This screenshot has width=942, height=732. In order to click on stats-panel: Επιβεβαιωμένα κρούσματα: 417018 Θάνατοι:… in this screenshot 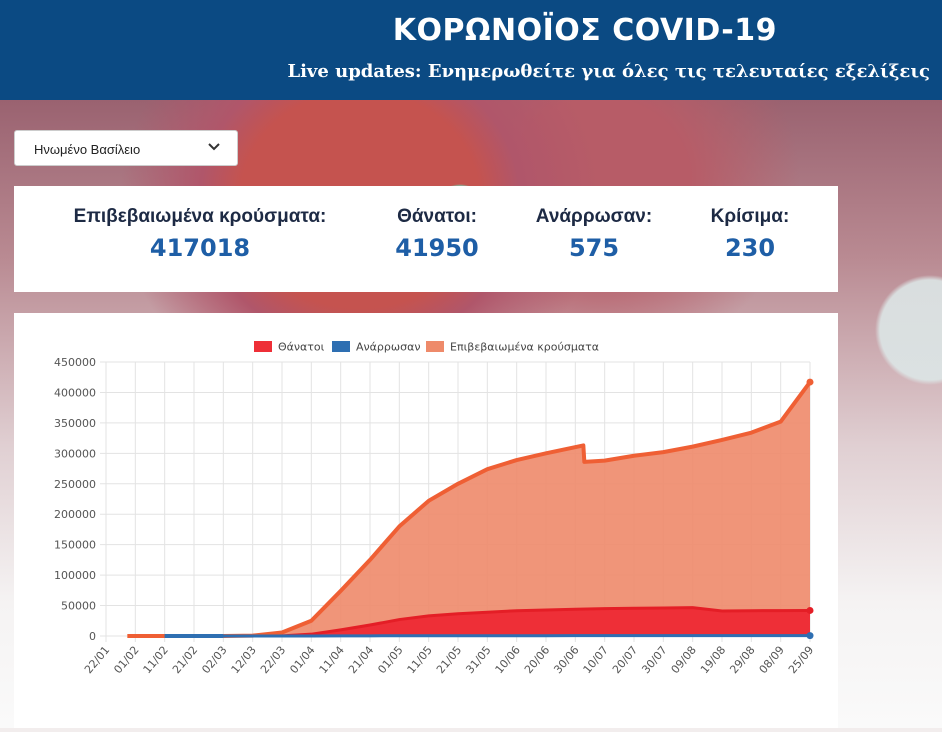, I will do `click(426, 239)`.